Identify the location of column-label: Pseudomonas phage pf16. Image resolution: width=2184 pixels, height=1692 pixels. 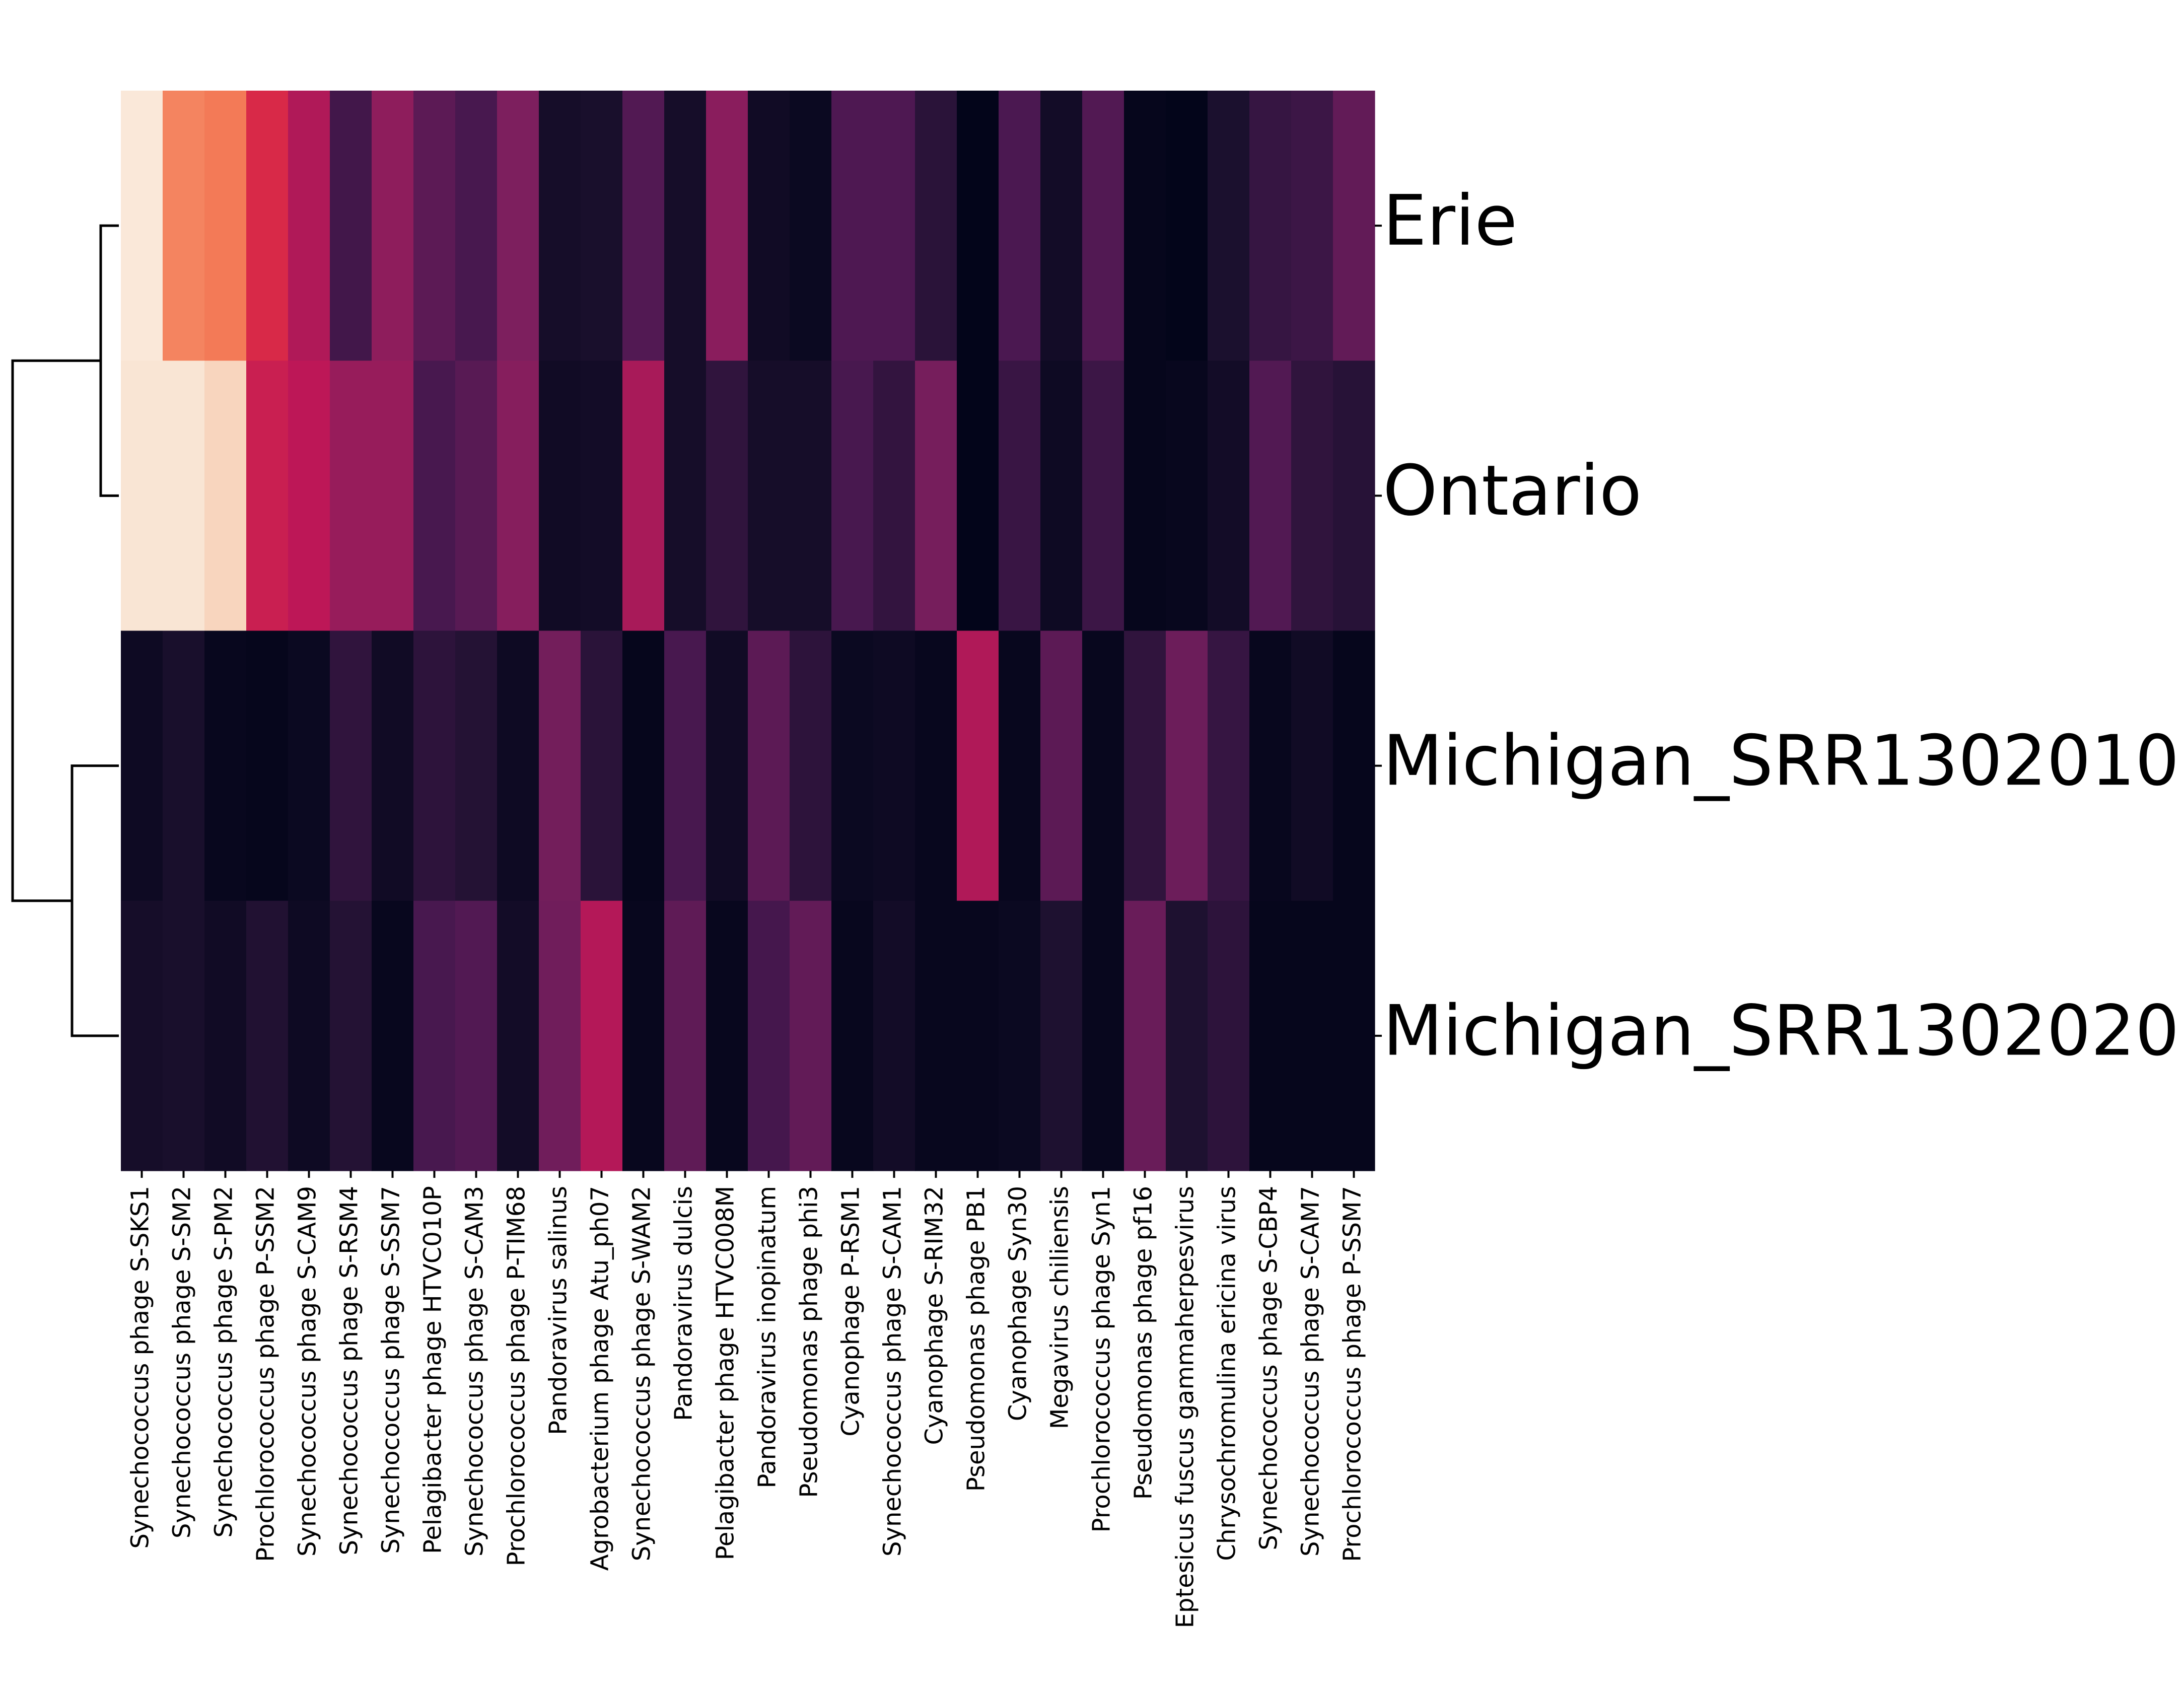
(1144, 1343).